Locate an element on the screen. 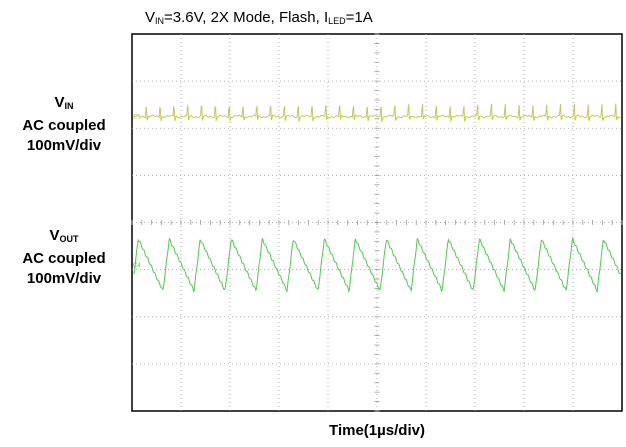 The height and width of the screenshot is (447, 626). vout-channel-label: VOUT AC coupled 100mV/div is located at coordinates (64, 257).